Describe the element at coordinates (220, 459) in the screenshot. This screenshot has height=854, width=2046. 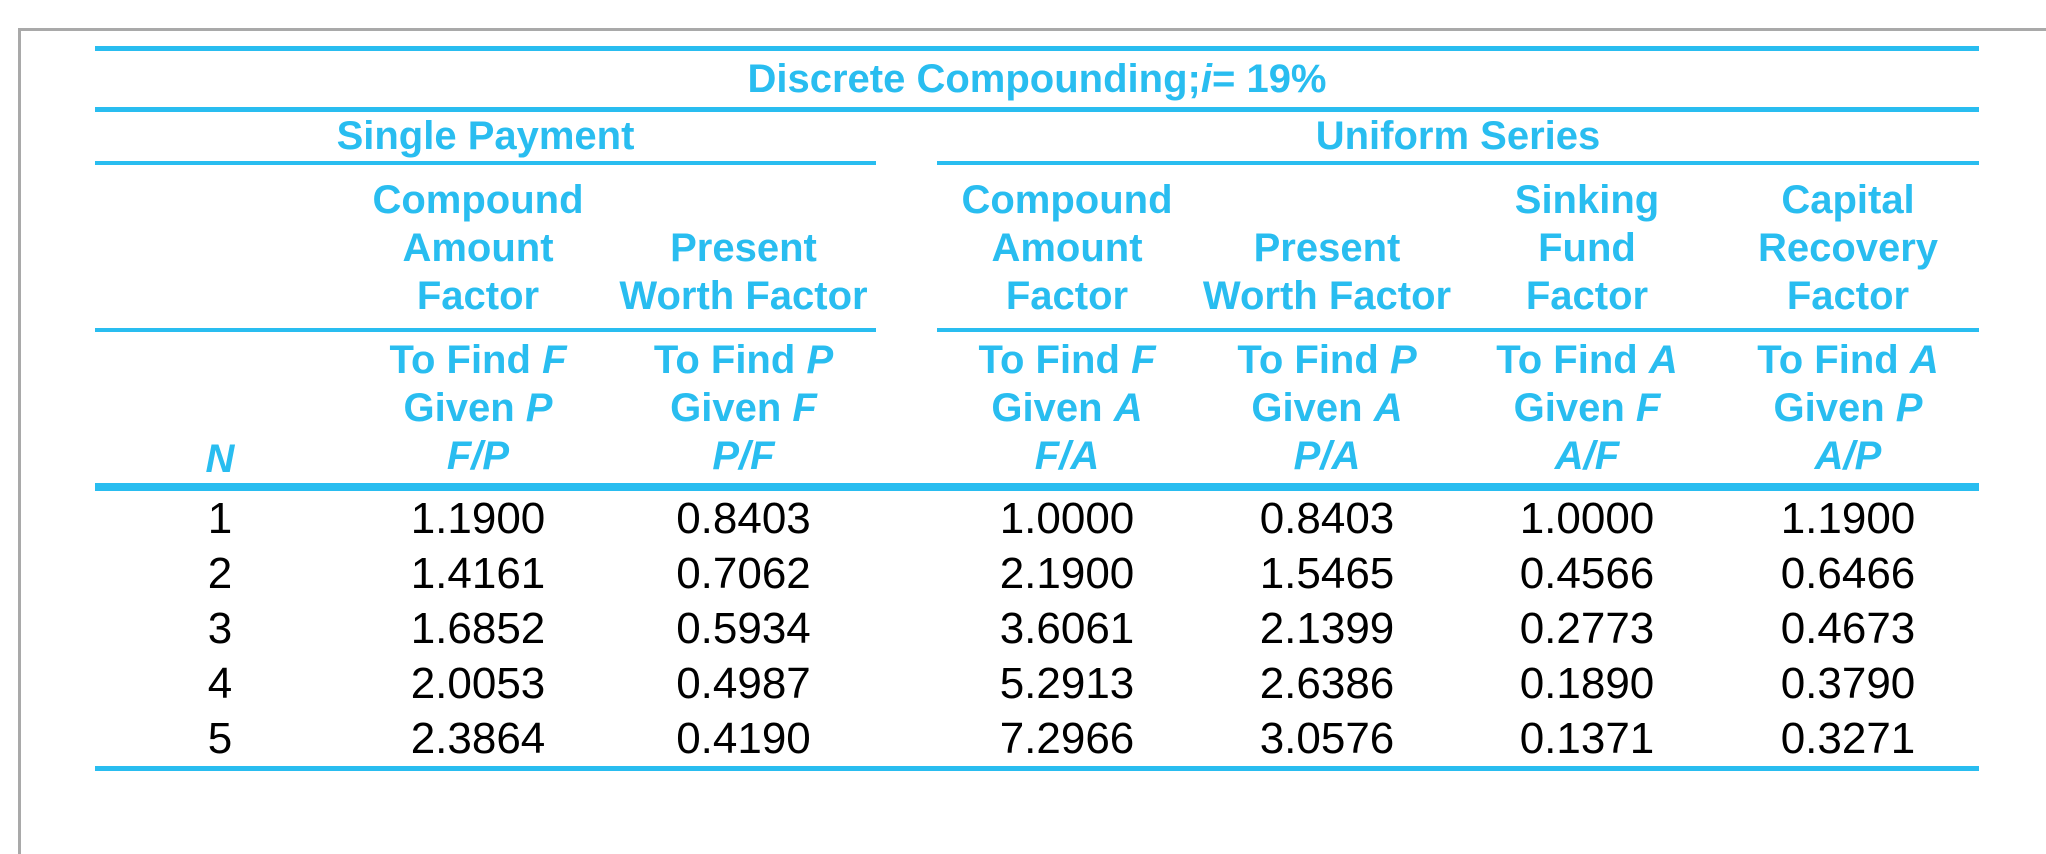
I see `n-column-header: N` at that location.